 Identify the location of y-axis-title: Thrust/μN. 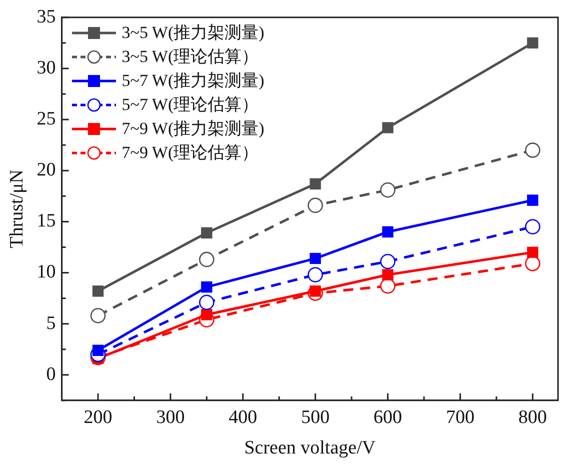
(17, 208).